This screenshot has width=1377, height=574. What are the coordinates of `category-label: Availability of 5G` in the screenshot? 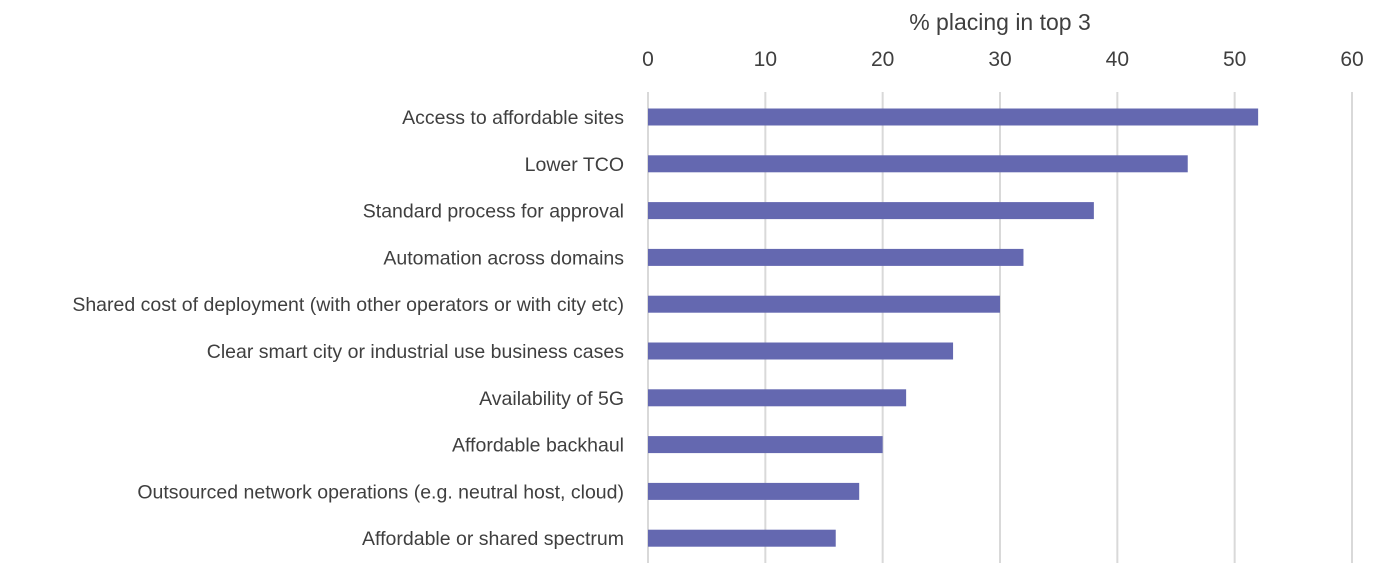 It's located at (551, 399).